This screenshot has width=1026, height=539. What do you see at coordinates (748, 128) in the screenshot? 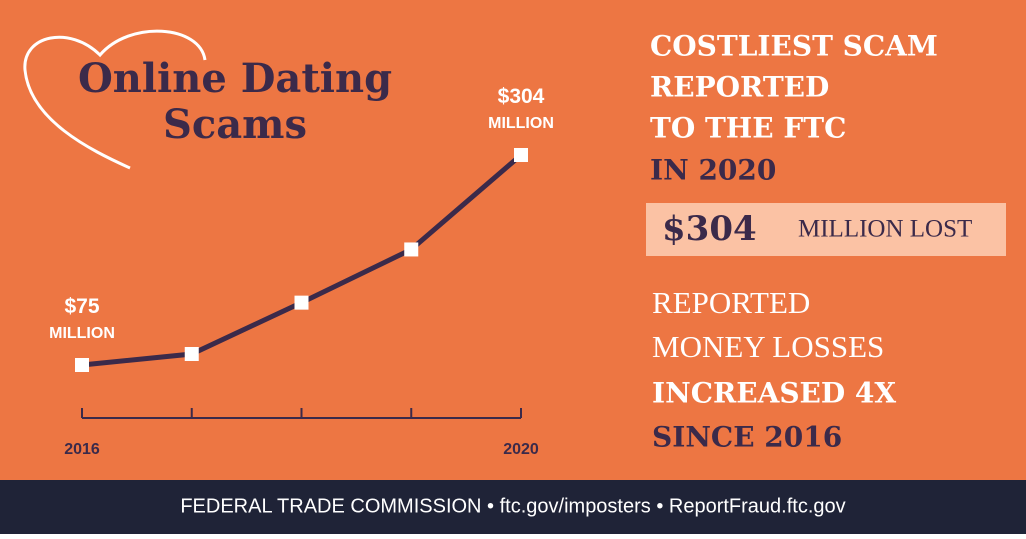
I see `headline-line: TO THE FTC` at bounding box center [748, 128].